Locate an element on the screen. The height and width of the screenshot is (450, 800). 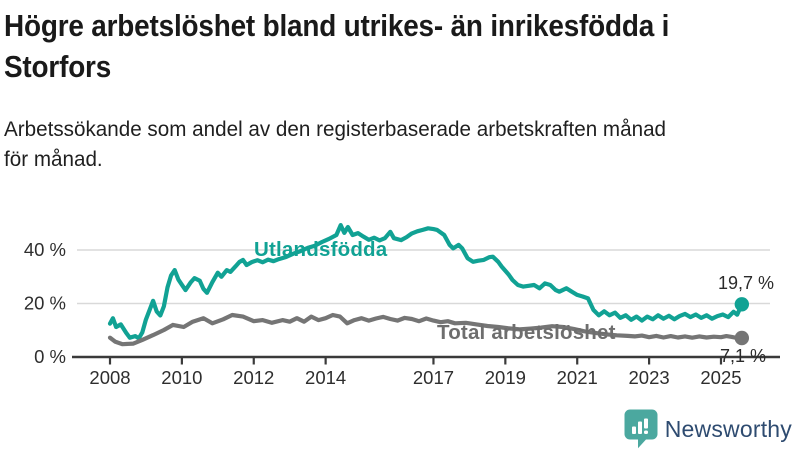
x-tick-label-2014: 2014 is located at coordinates (325, 377).